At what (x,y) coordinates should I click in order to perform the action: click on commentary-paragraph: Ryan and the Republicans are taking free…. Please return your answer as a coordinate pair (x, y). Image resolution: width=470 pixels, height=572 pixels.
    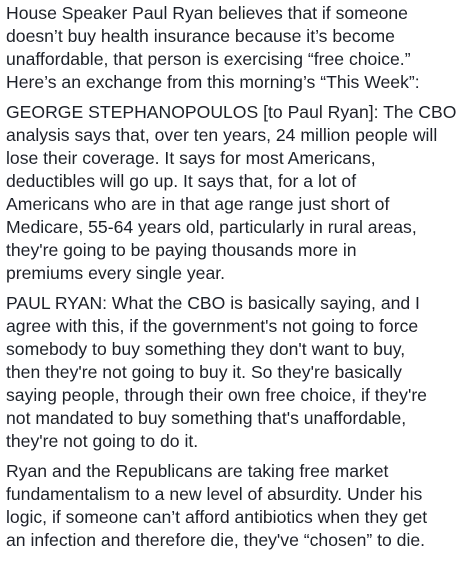
    Looking at the image, I should click on (217, 505).